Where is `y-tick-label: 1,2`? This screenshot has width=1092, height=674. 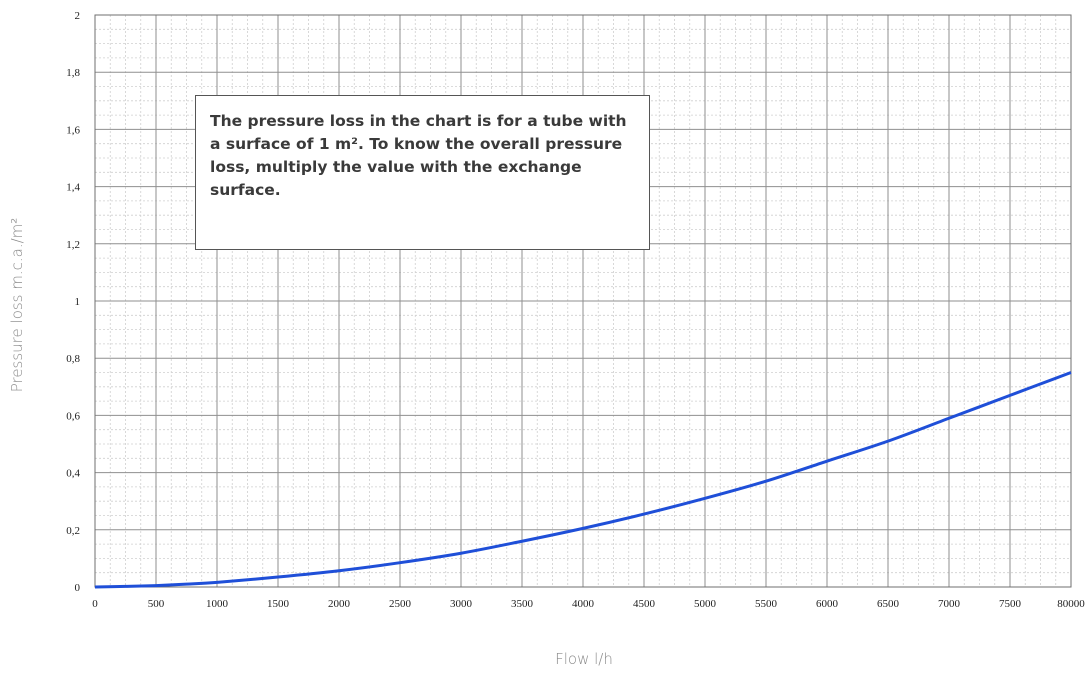
y-tick-label: 1,2 is located at coordinates (73, 245).